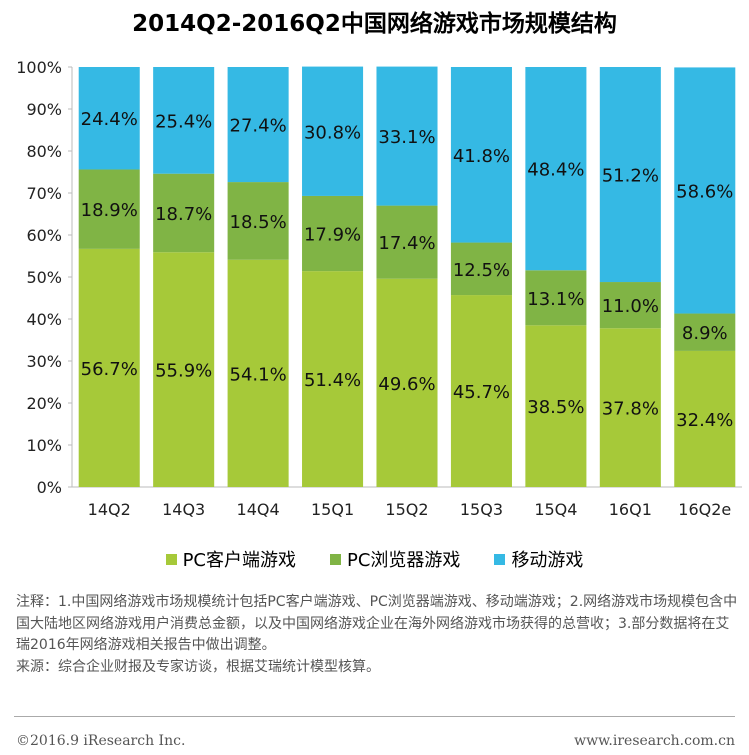 The image size is (749, 755). I want to click on data-label: 17.4%, so click(406, 243).